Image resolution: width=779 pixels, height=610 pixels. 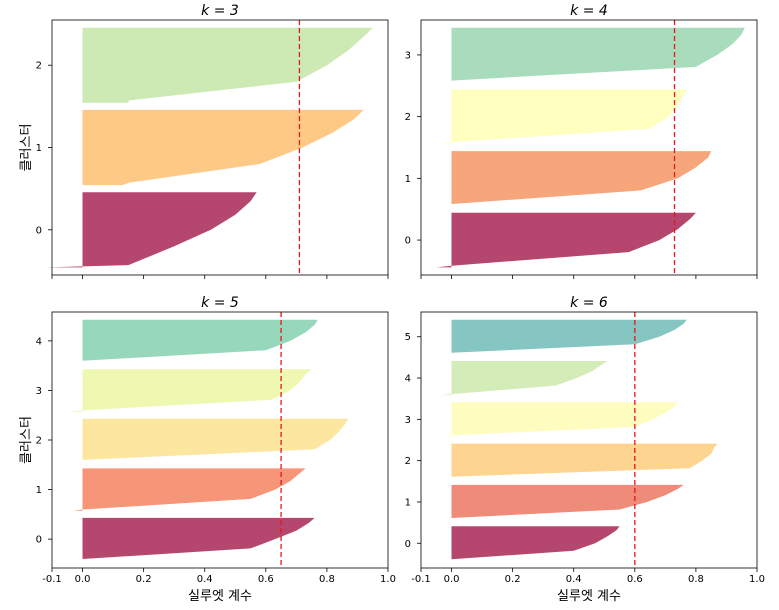 I want to click on subplot-title: k = 3, so click(x=220, y=11).